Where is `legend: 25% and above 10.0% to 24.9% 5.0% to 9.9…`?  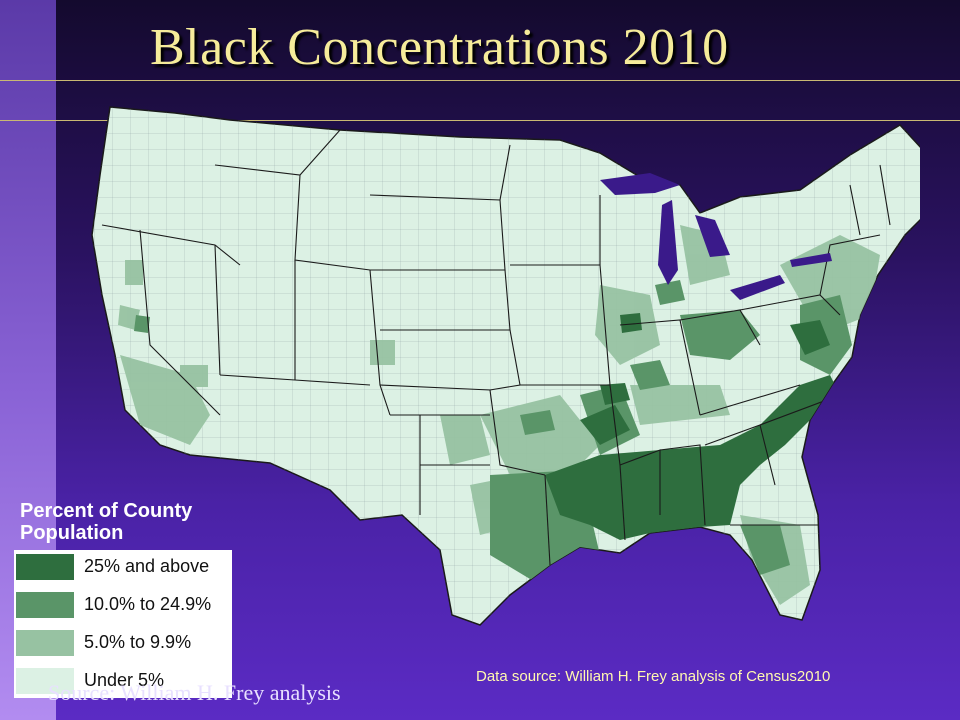
legend: 25% and above 10.0% to 24.9% 5.0% to 9.9… is located at coordinates (123, 624).